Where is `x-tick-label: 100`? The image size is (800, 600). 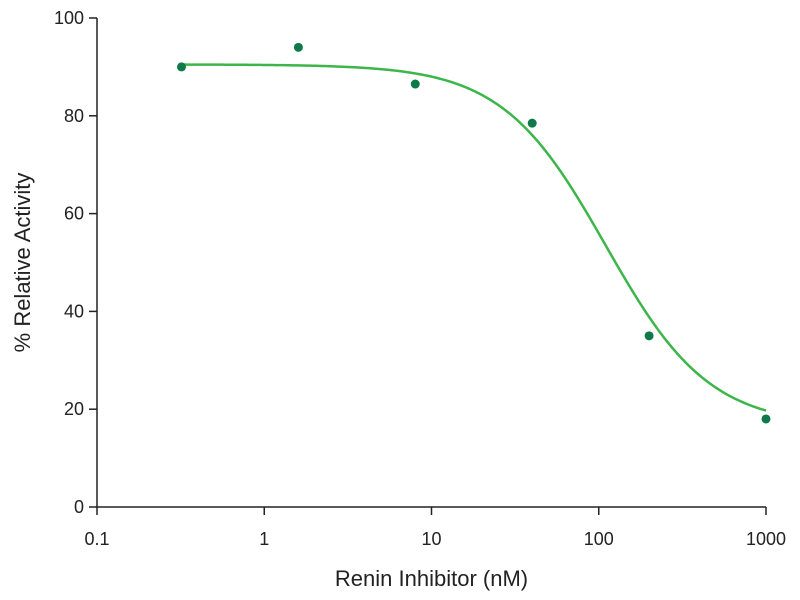 x-tick-label: 100 is located at coordinates (599, 539).